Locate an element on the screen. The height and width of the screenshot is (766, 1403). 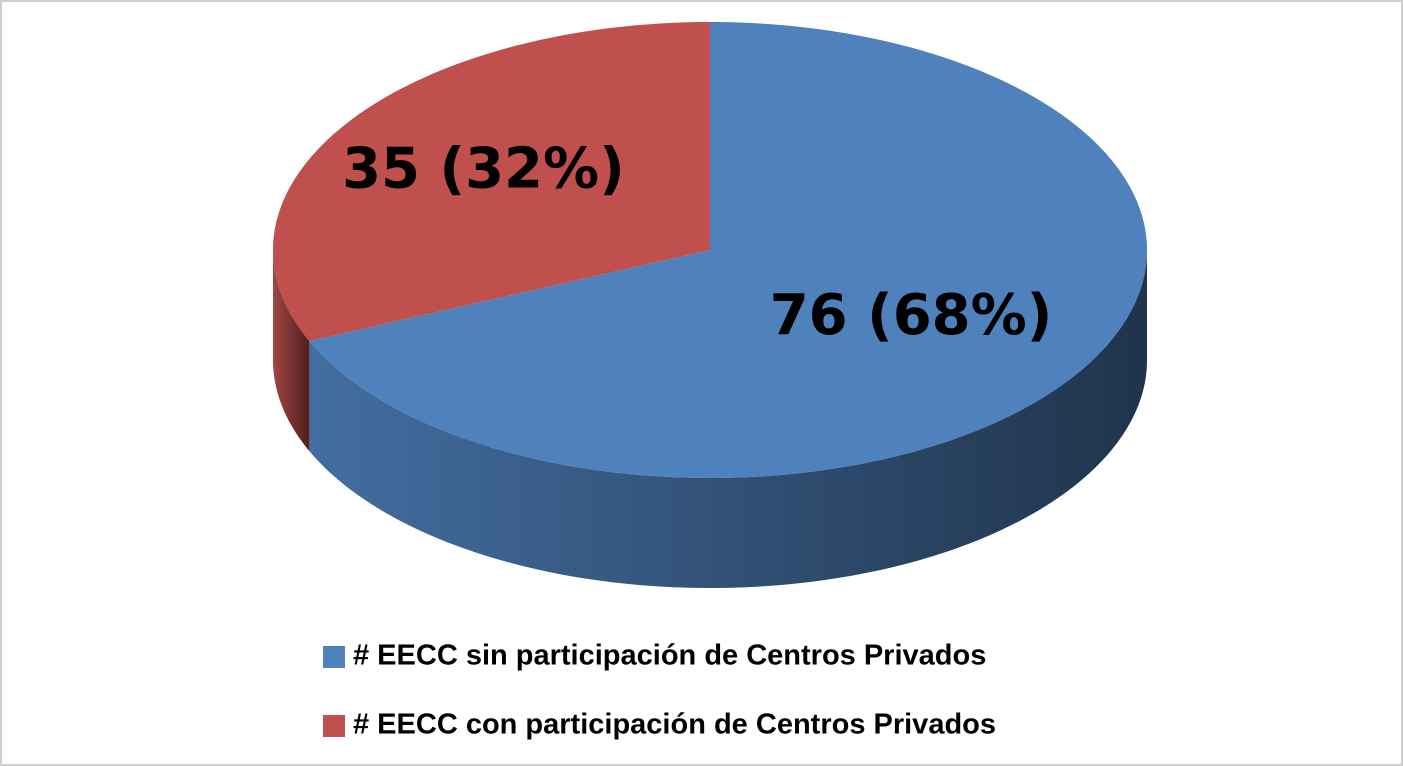
data-label: 76 (68%) is located at coordinates (911, 315).